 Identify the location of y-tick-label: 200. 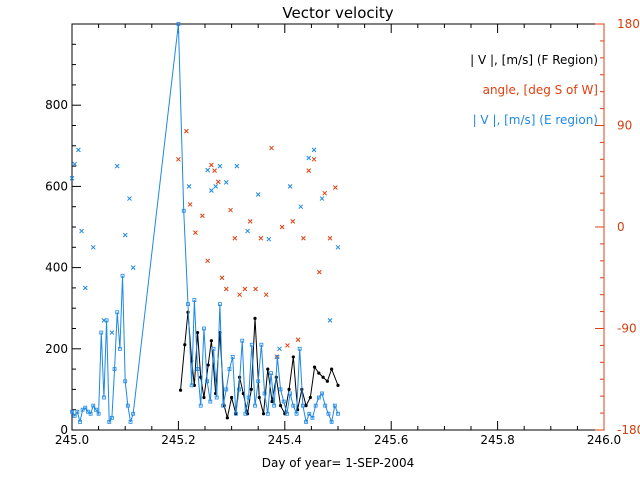
(56, 349).